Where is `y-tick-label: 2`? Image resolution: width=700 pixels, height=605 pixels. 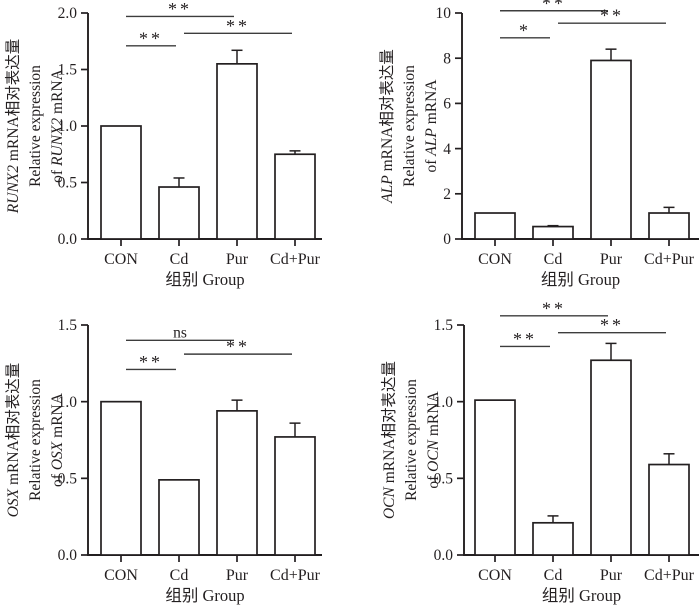
y-tick-label: 2 is located at coordinates (447, 194).